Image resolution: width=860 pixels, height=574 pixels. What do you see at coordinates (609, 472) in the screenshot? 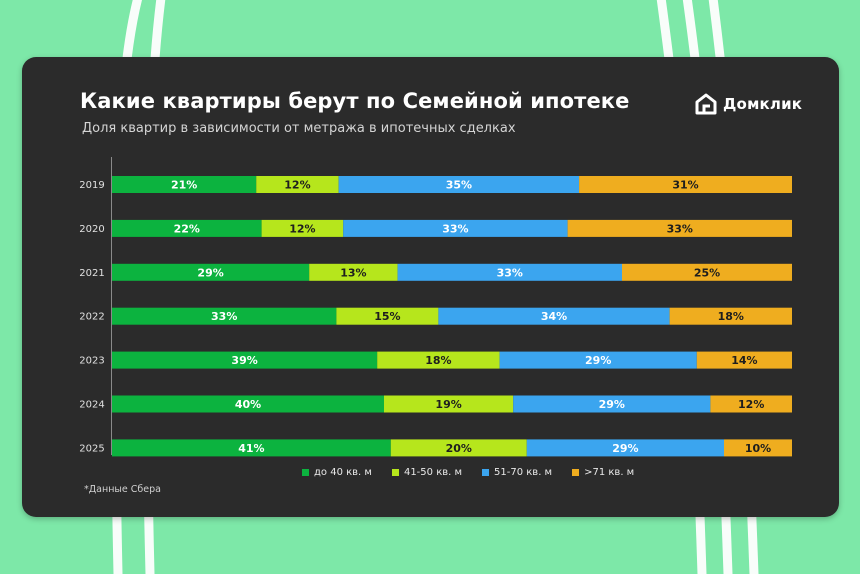
I see `legend-label: >71 кв. м` at bounding box center [609, 472].